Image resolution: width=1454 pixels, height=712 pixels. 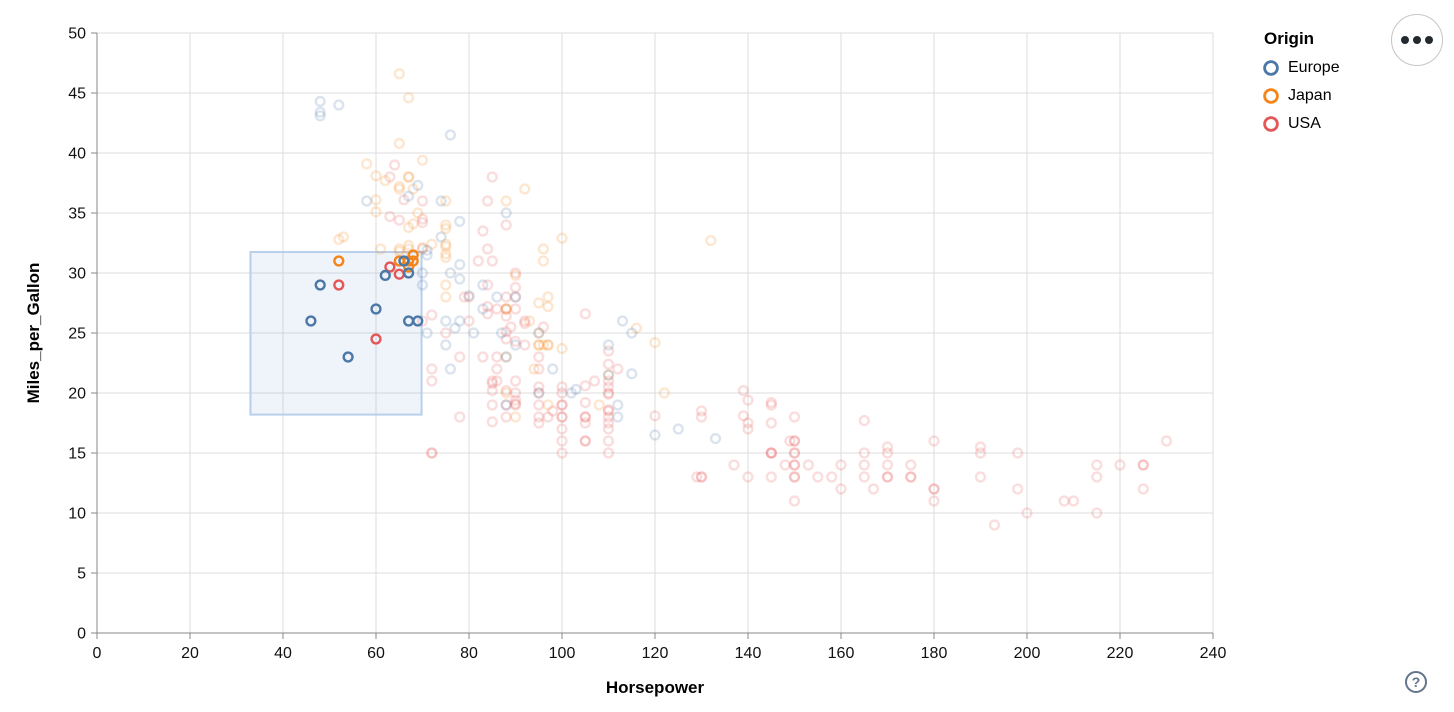 I want to click on x-tick-label: 0, so click(x=97, y=653).